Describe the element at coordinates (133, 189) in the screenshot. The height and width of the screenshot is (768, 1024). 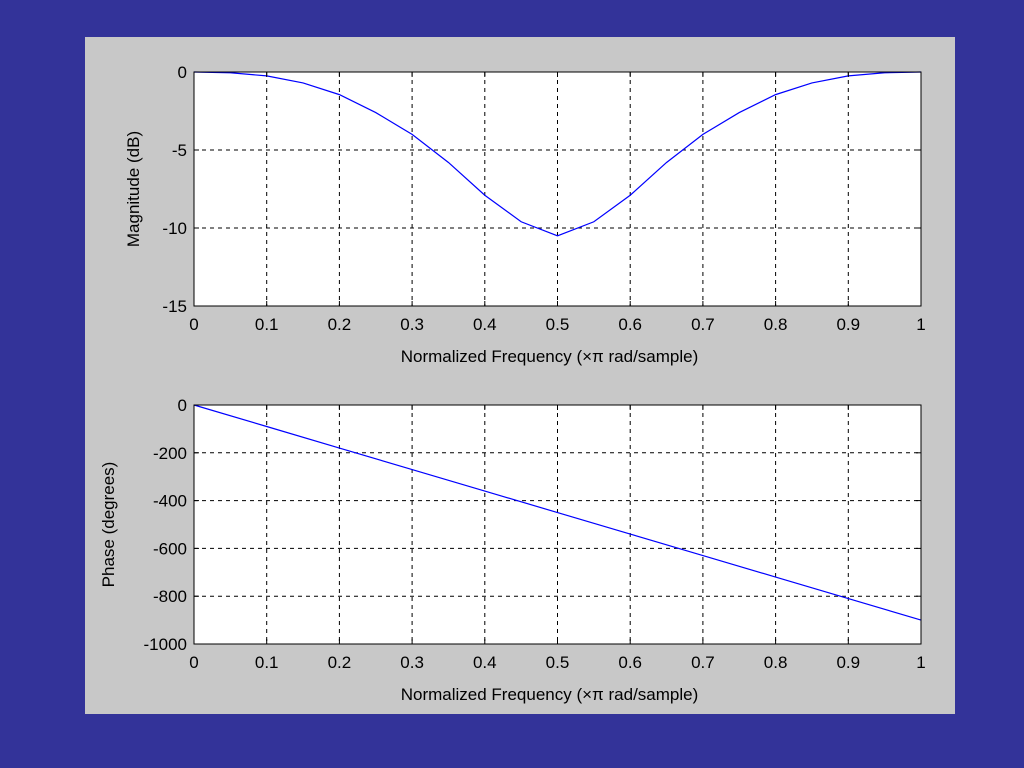
I see `y-axis-label: Magnitude (dB)` at that location.